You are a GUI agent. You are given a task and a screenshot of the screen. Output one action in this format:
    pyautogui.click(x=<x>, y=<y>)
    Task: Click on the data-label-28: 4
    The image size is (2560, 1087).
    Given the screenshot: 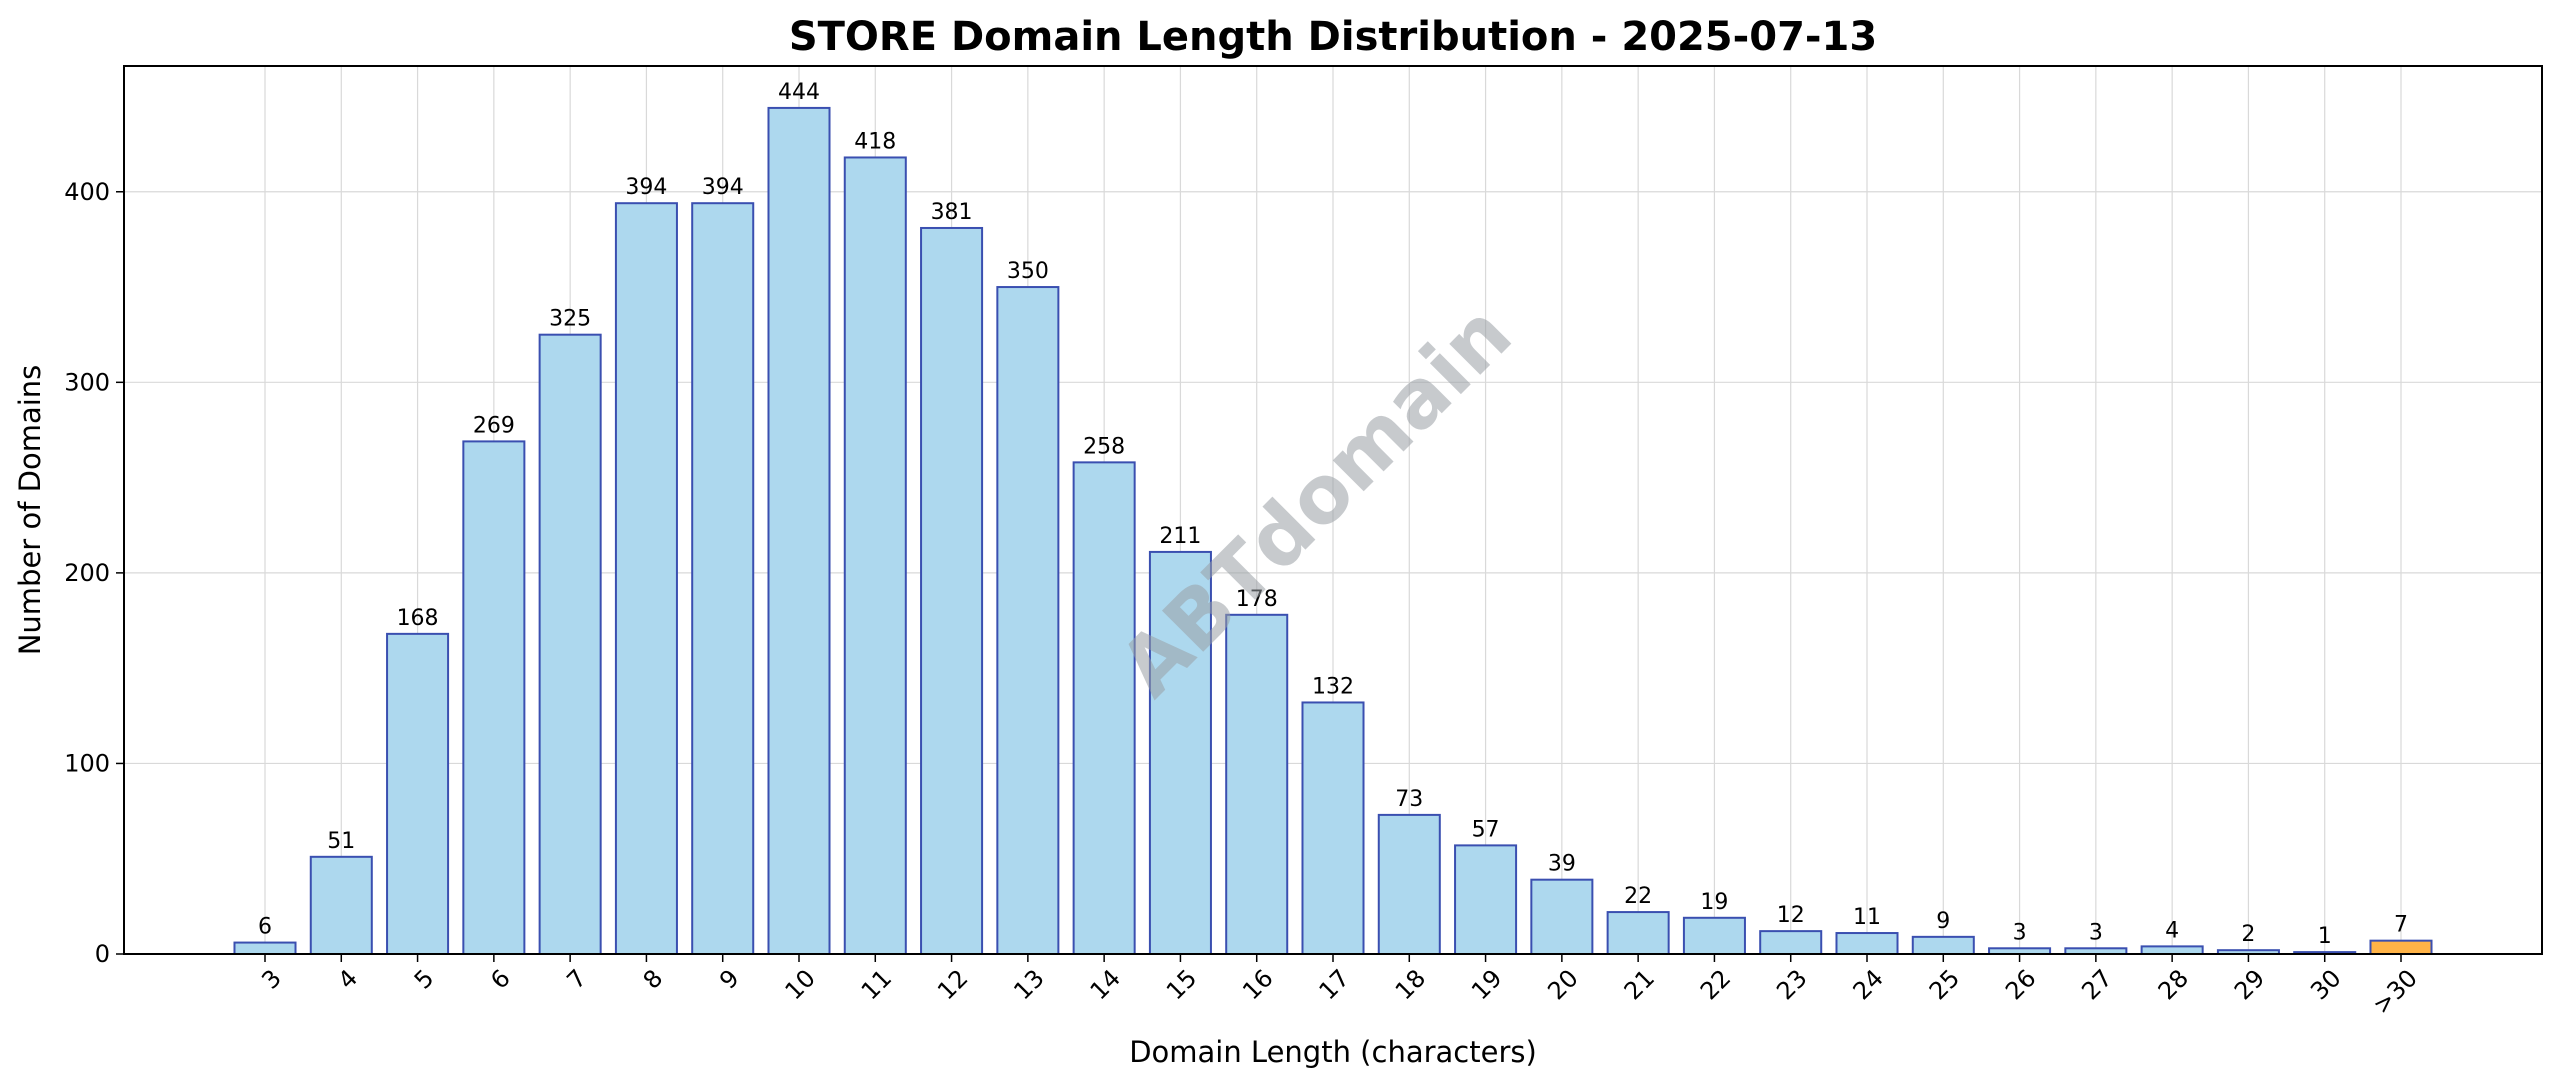 What is the action you would take?
    pyautogui.click(x=2172, y=930)
    